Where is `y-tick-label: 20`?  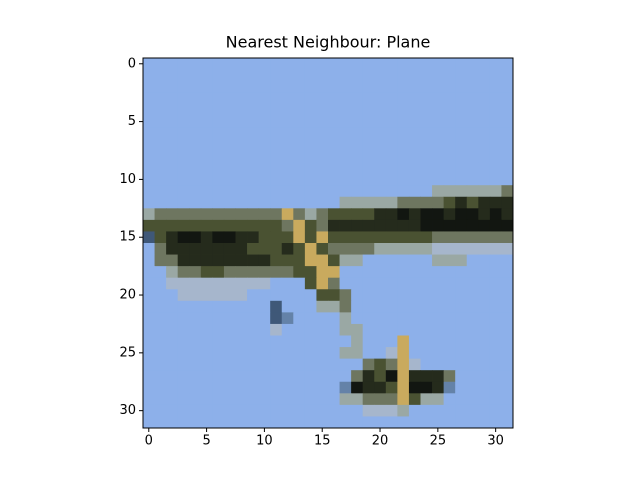 y-tick-label: 20 is located at coordinates (127, 295).